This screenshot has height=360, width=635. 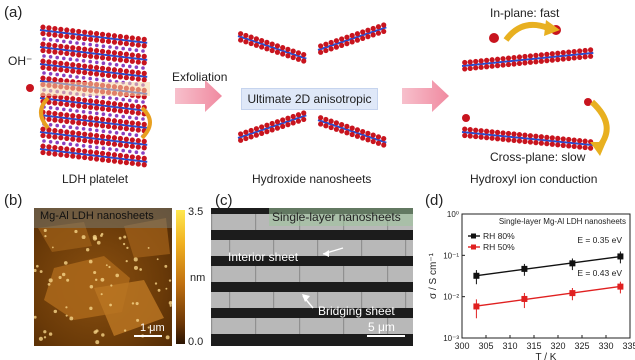 I want to click on legend-label: RH 80%, so click(x=499, y=236).